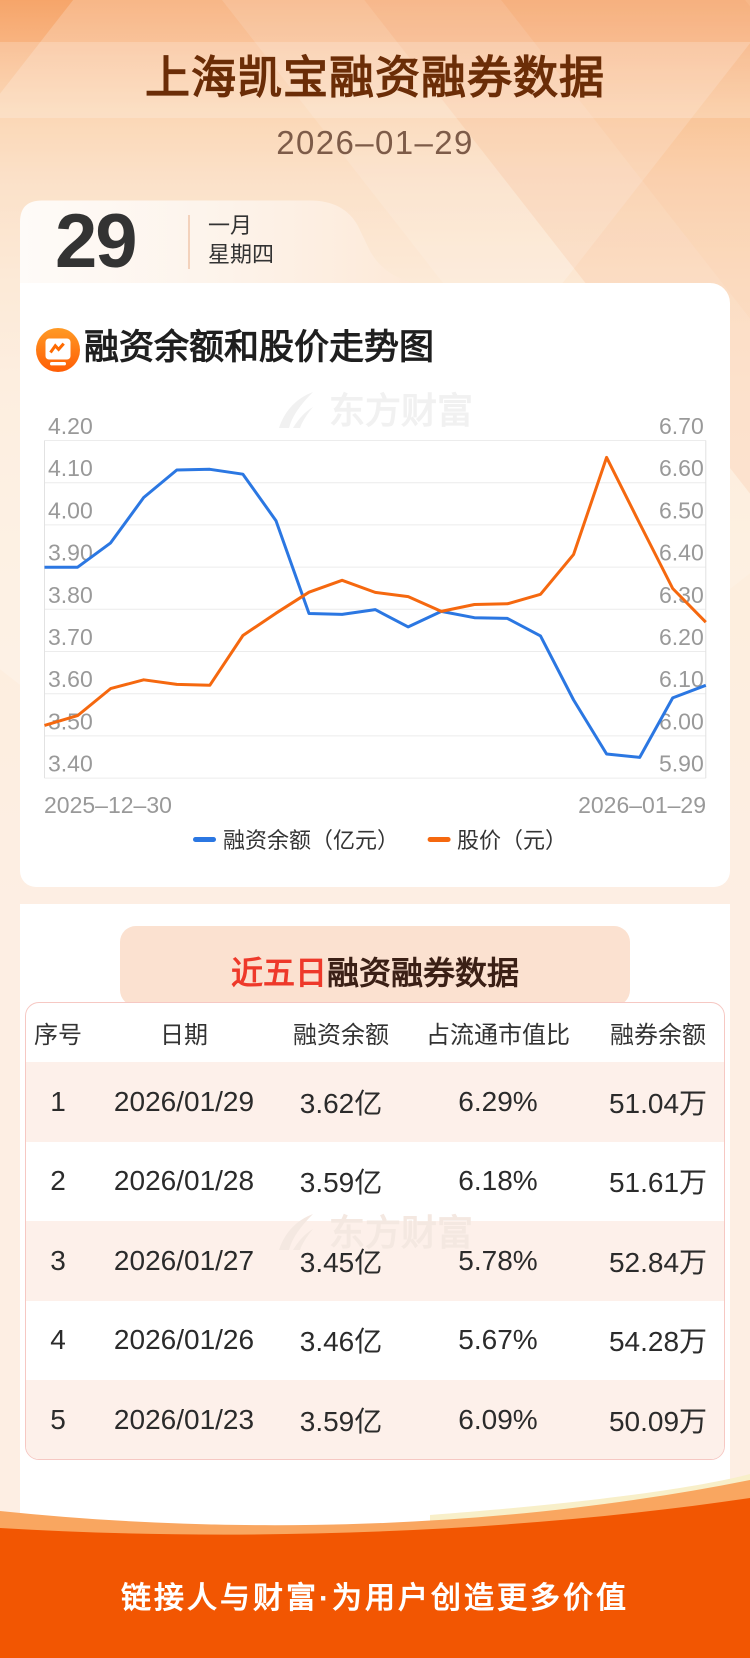 The height and width of the screenshot is (1658, 750). Describe the element at coordinates (70, 595) in the screenshot. I see `svg-text: 3.80` at that location.